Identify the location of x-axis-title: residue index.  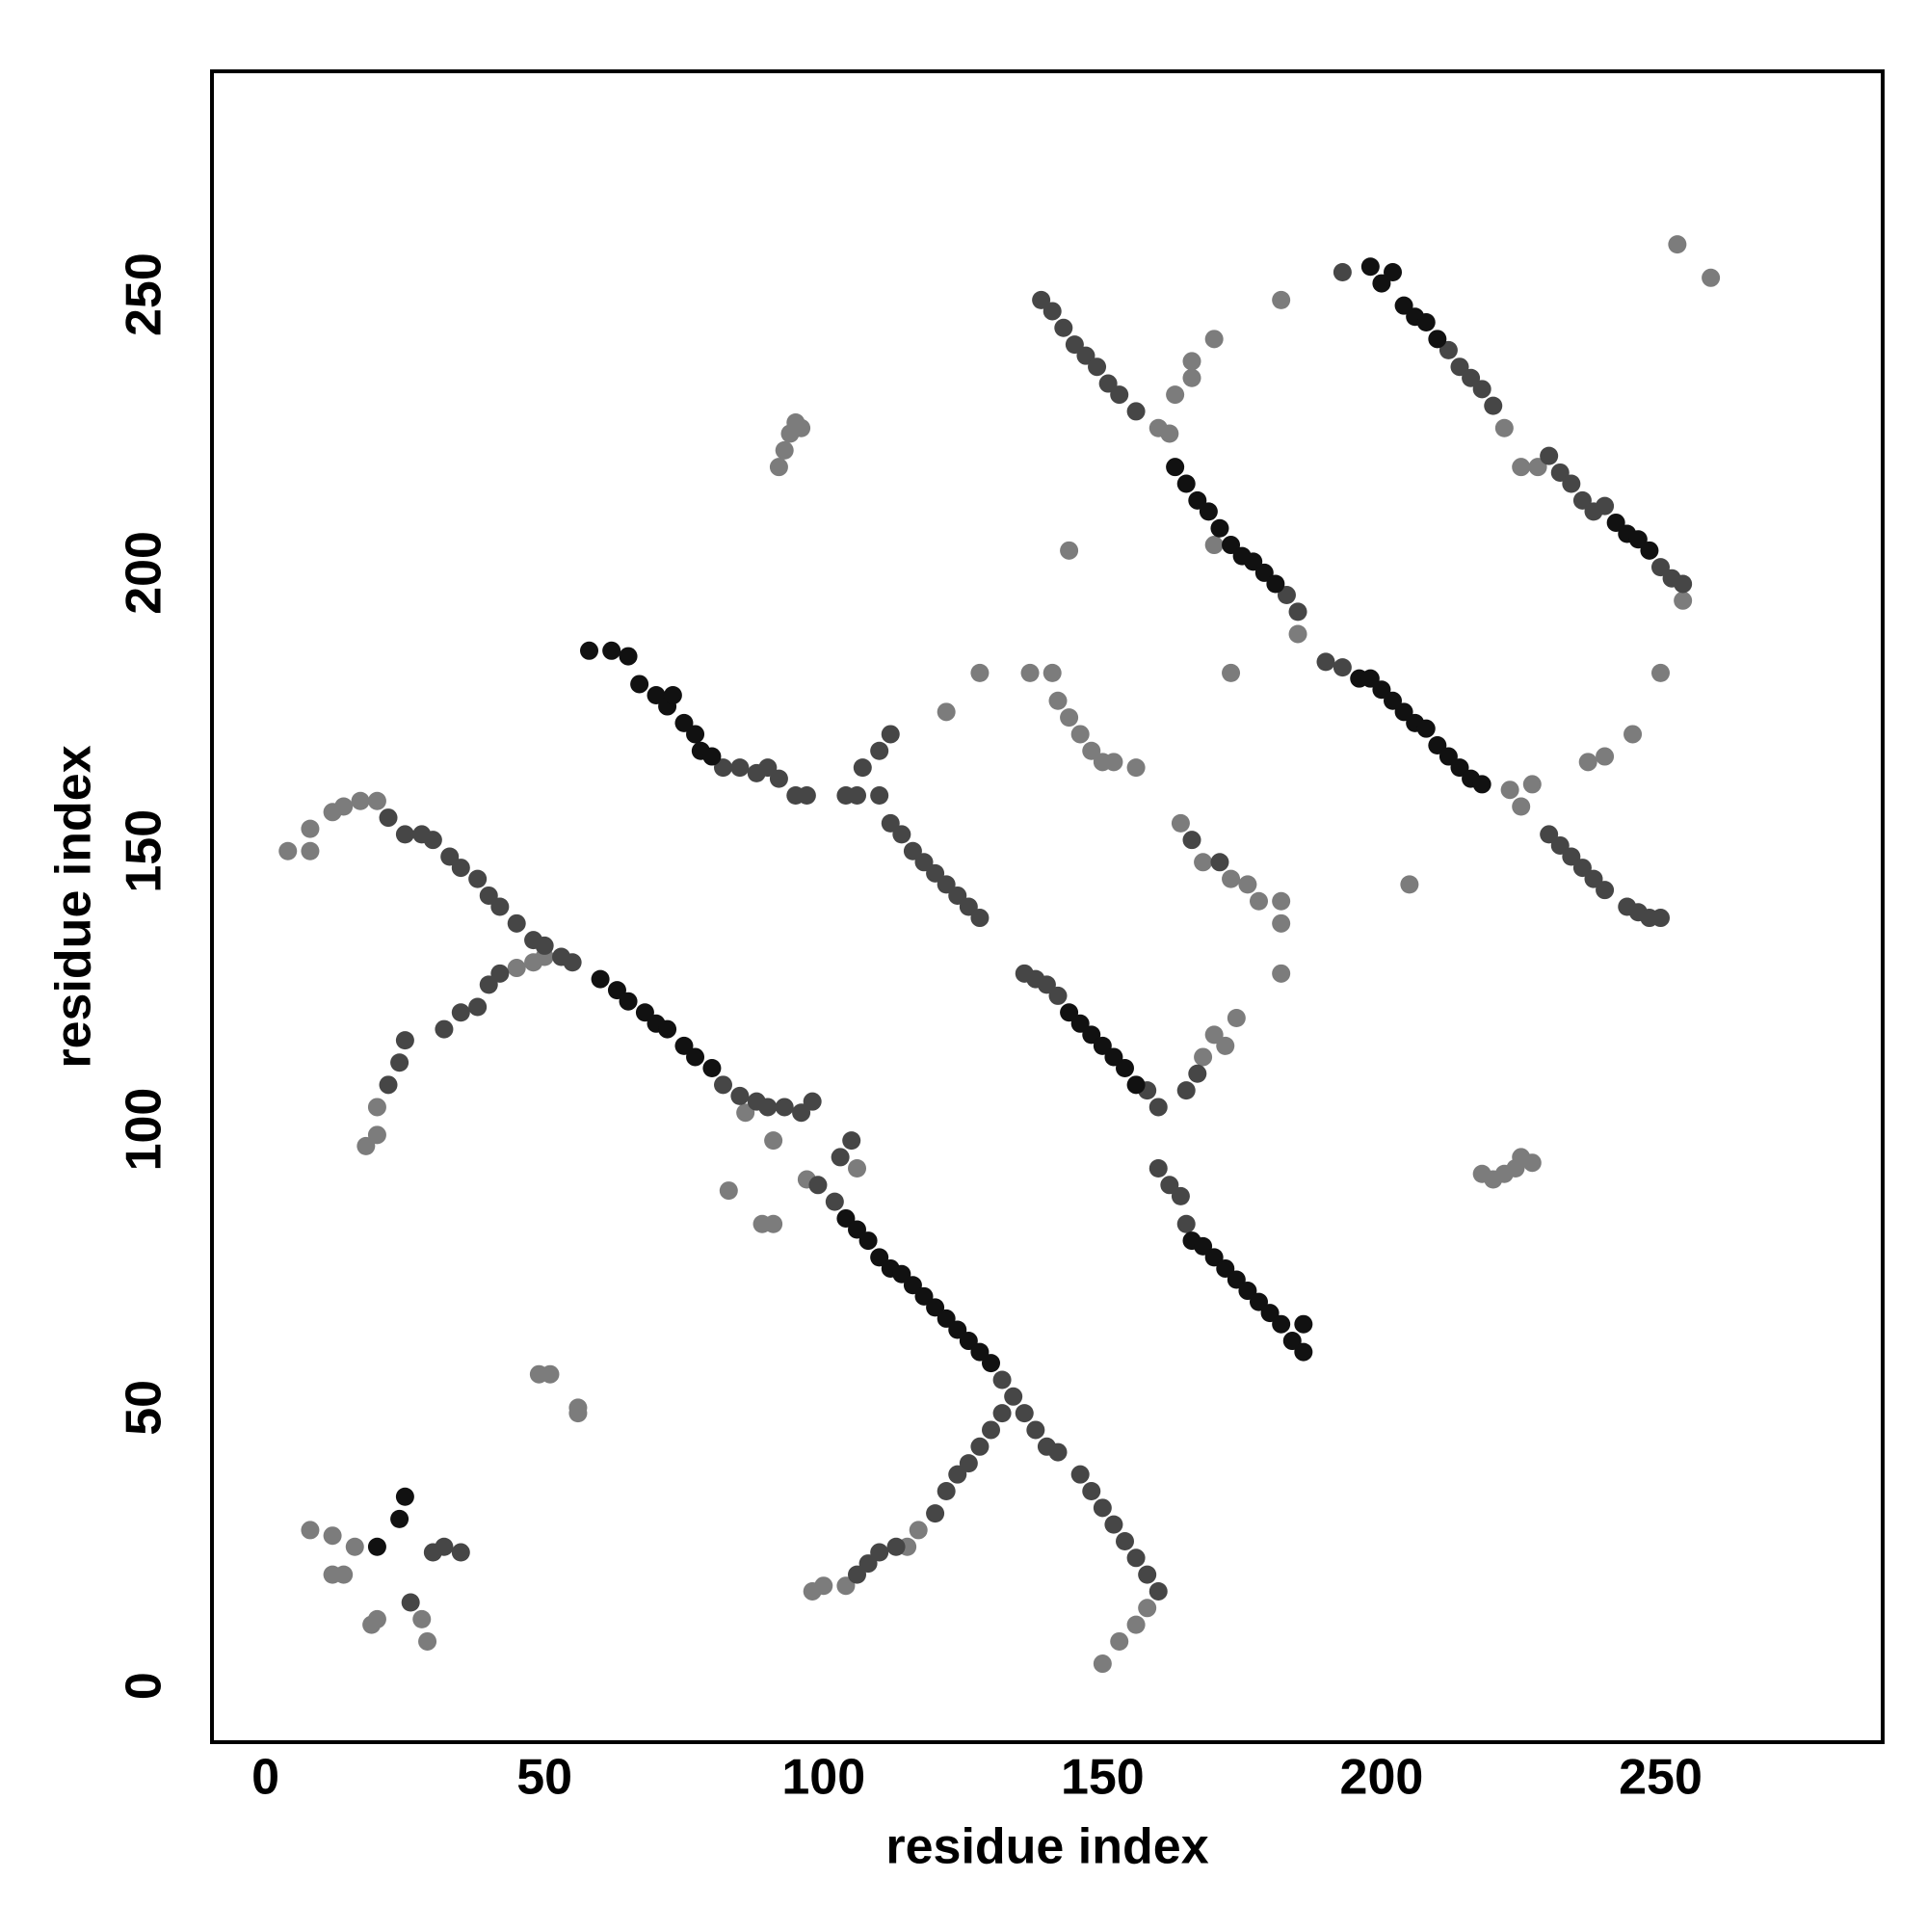
(1046, 1847).